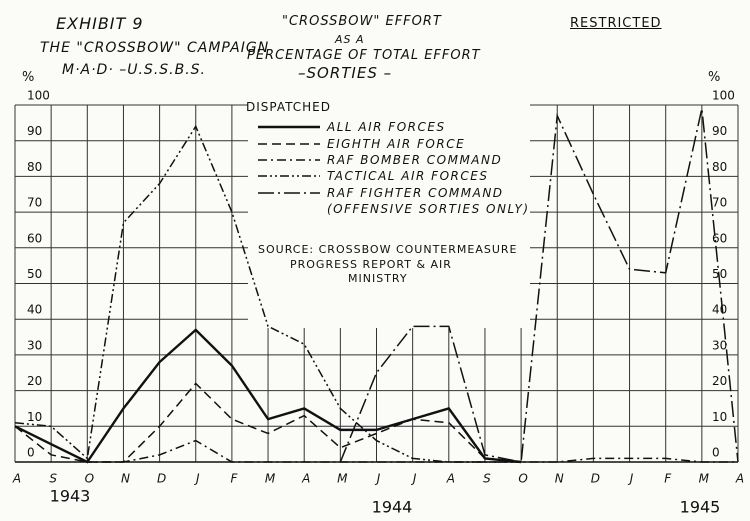  Describe the element at coordinates (408, 176) in the screenshot. I see `legend-label: TACTICAL AIR FORCES` at that location.